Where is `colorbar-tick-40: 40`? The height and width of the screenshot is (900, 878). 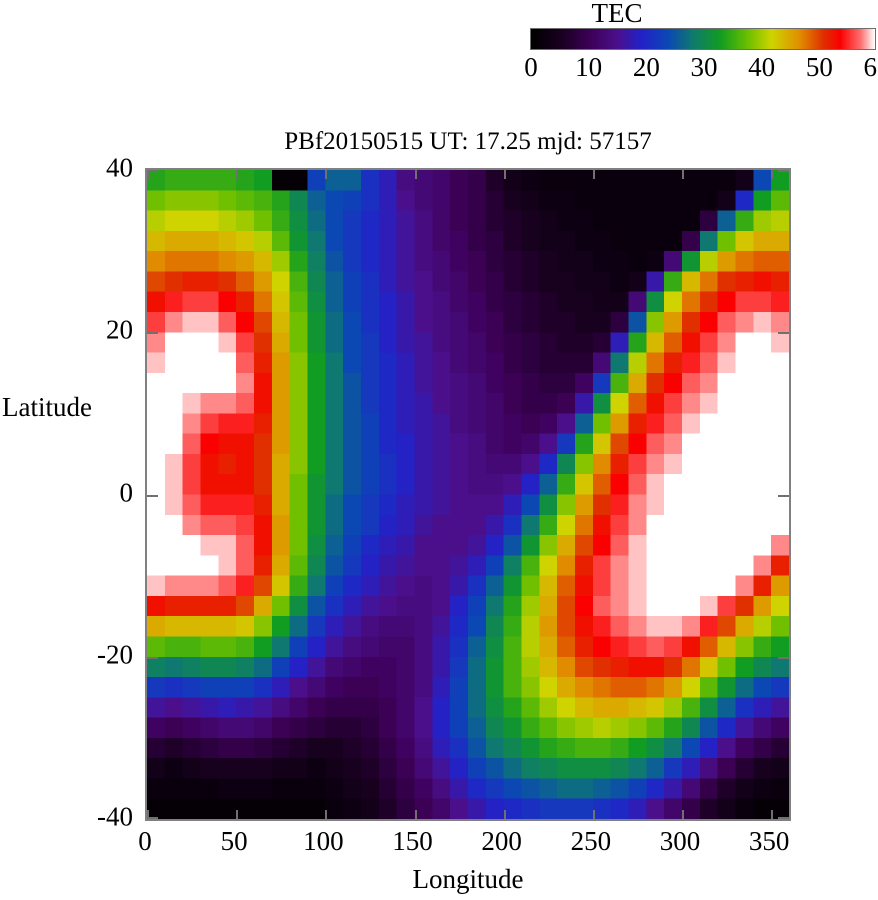 colorbar-tick-40: 40 is located at coordinates (762, 67).